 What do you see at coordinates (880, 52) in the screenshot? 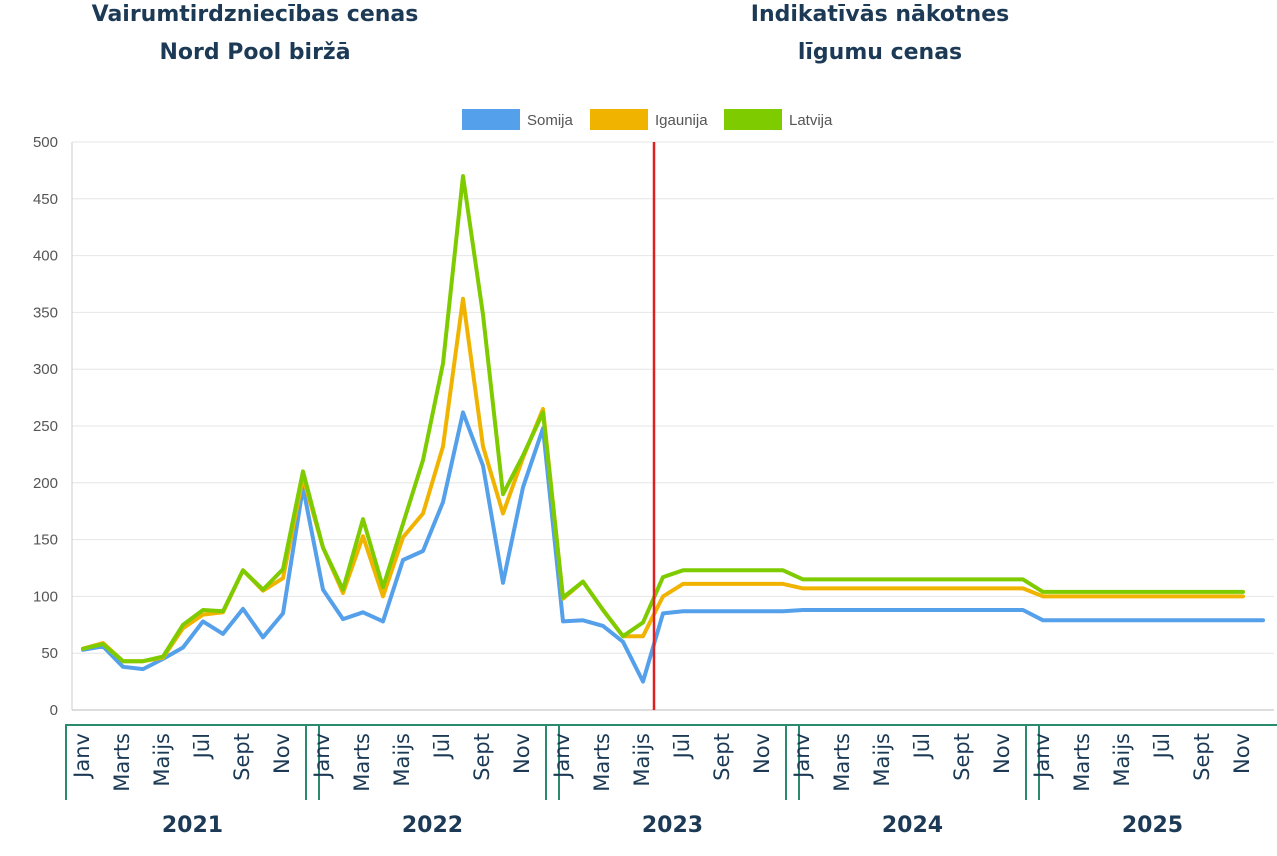
I see `right-title-line2: līgumu cenas` at bounding box center [880, 52].